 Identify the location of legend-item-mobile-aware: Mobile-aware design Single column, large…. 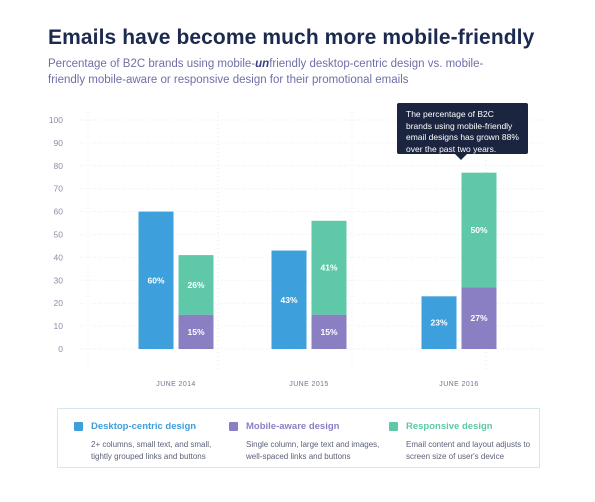
(312, 442).